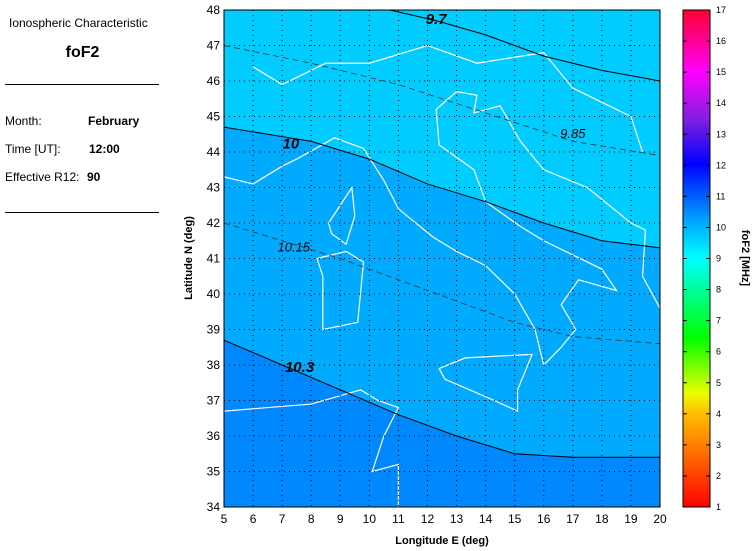  Describe the element at coordinates (573, 519) in the screenshot. I see `x-tick-label: 17` at that location.